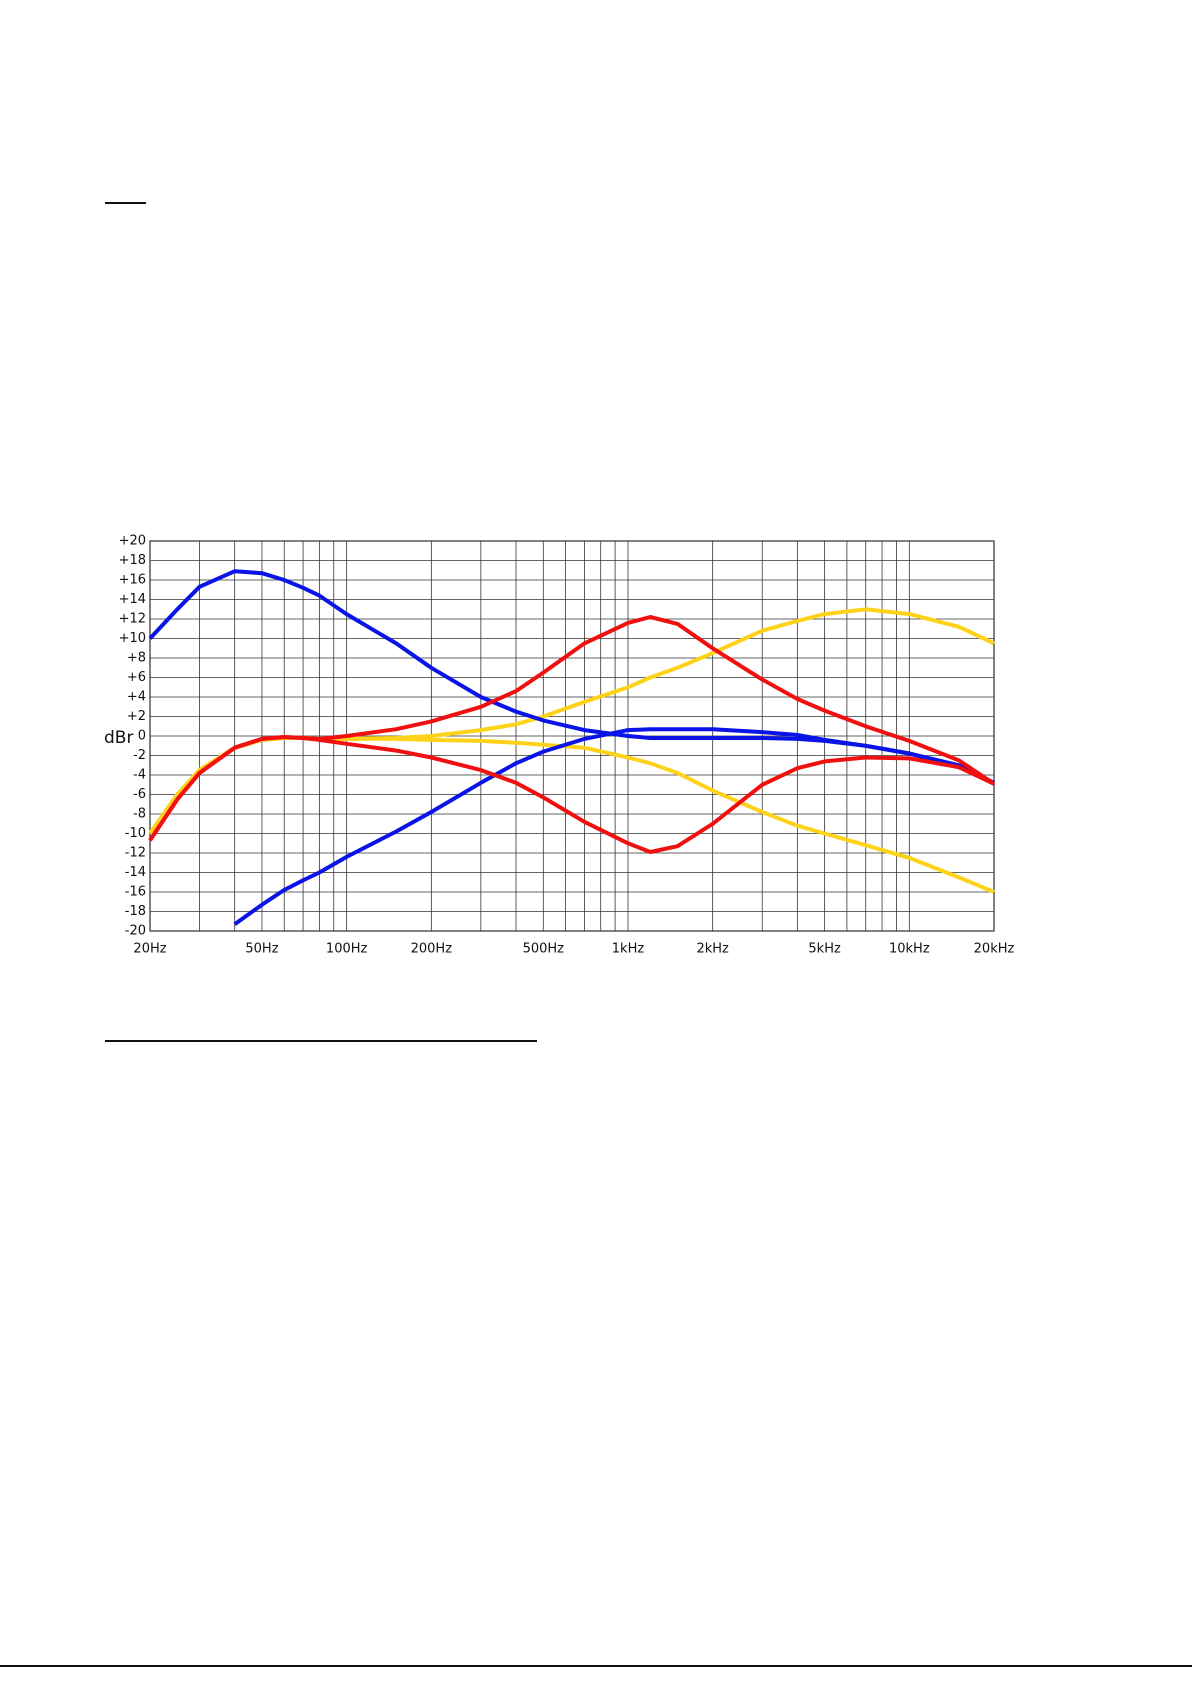  I want to click on y-tick-label: +12, so click(132, 619).